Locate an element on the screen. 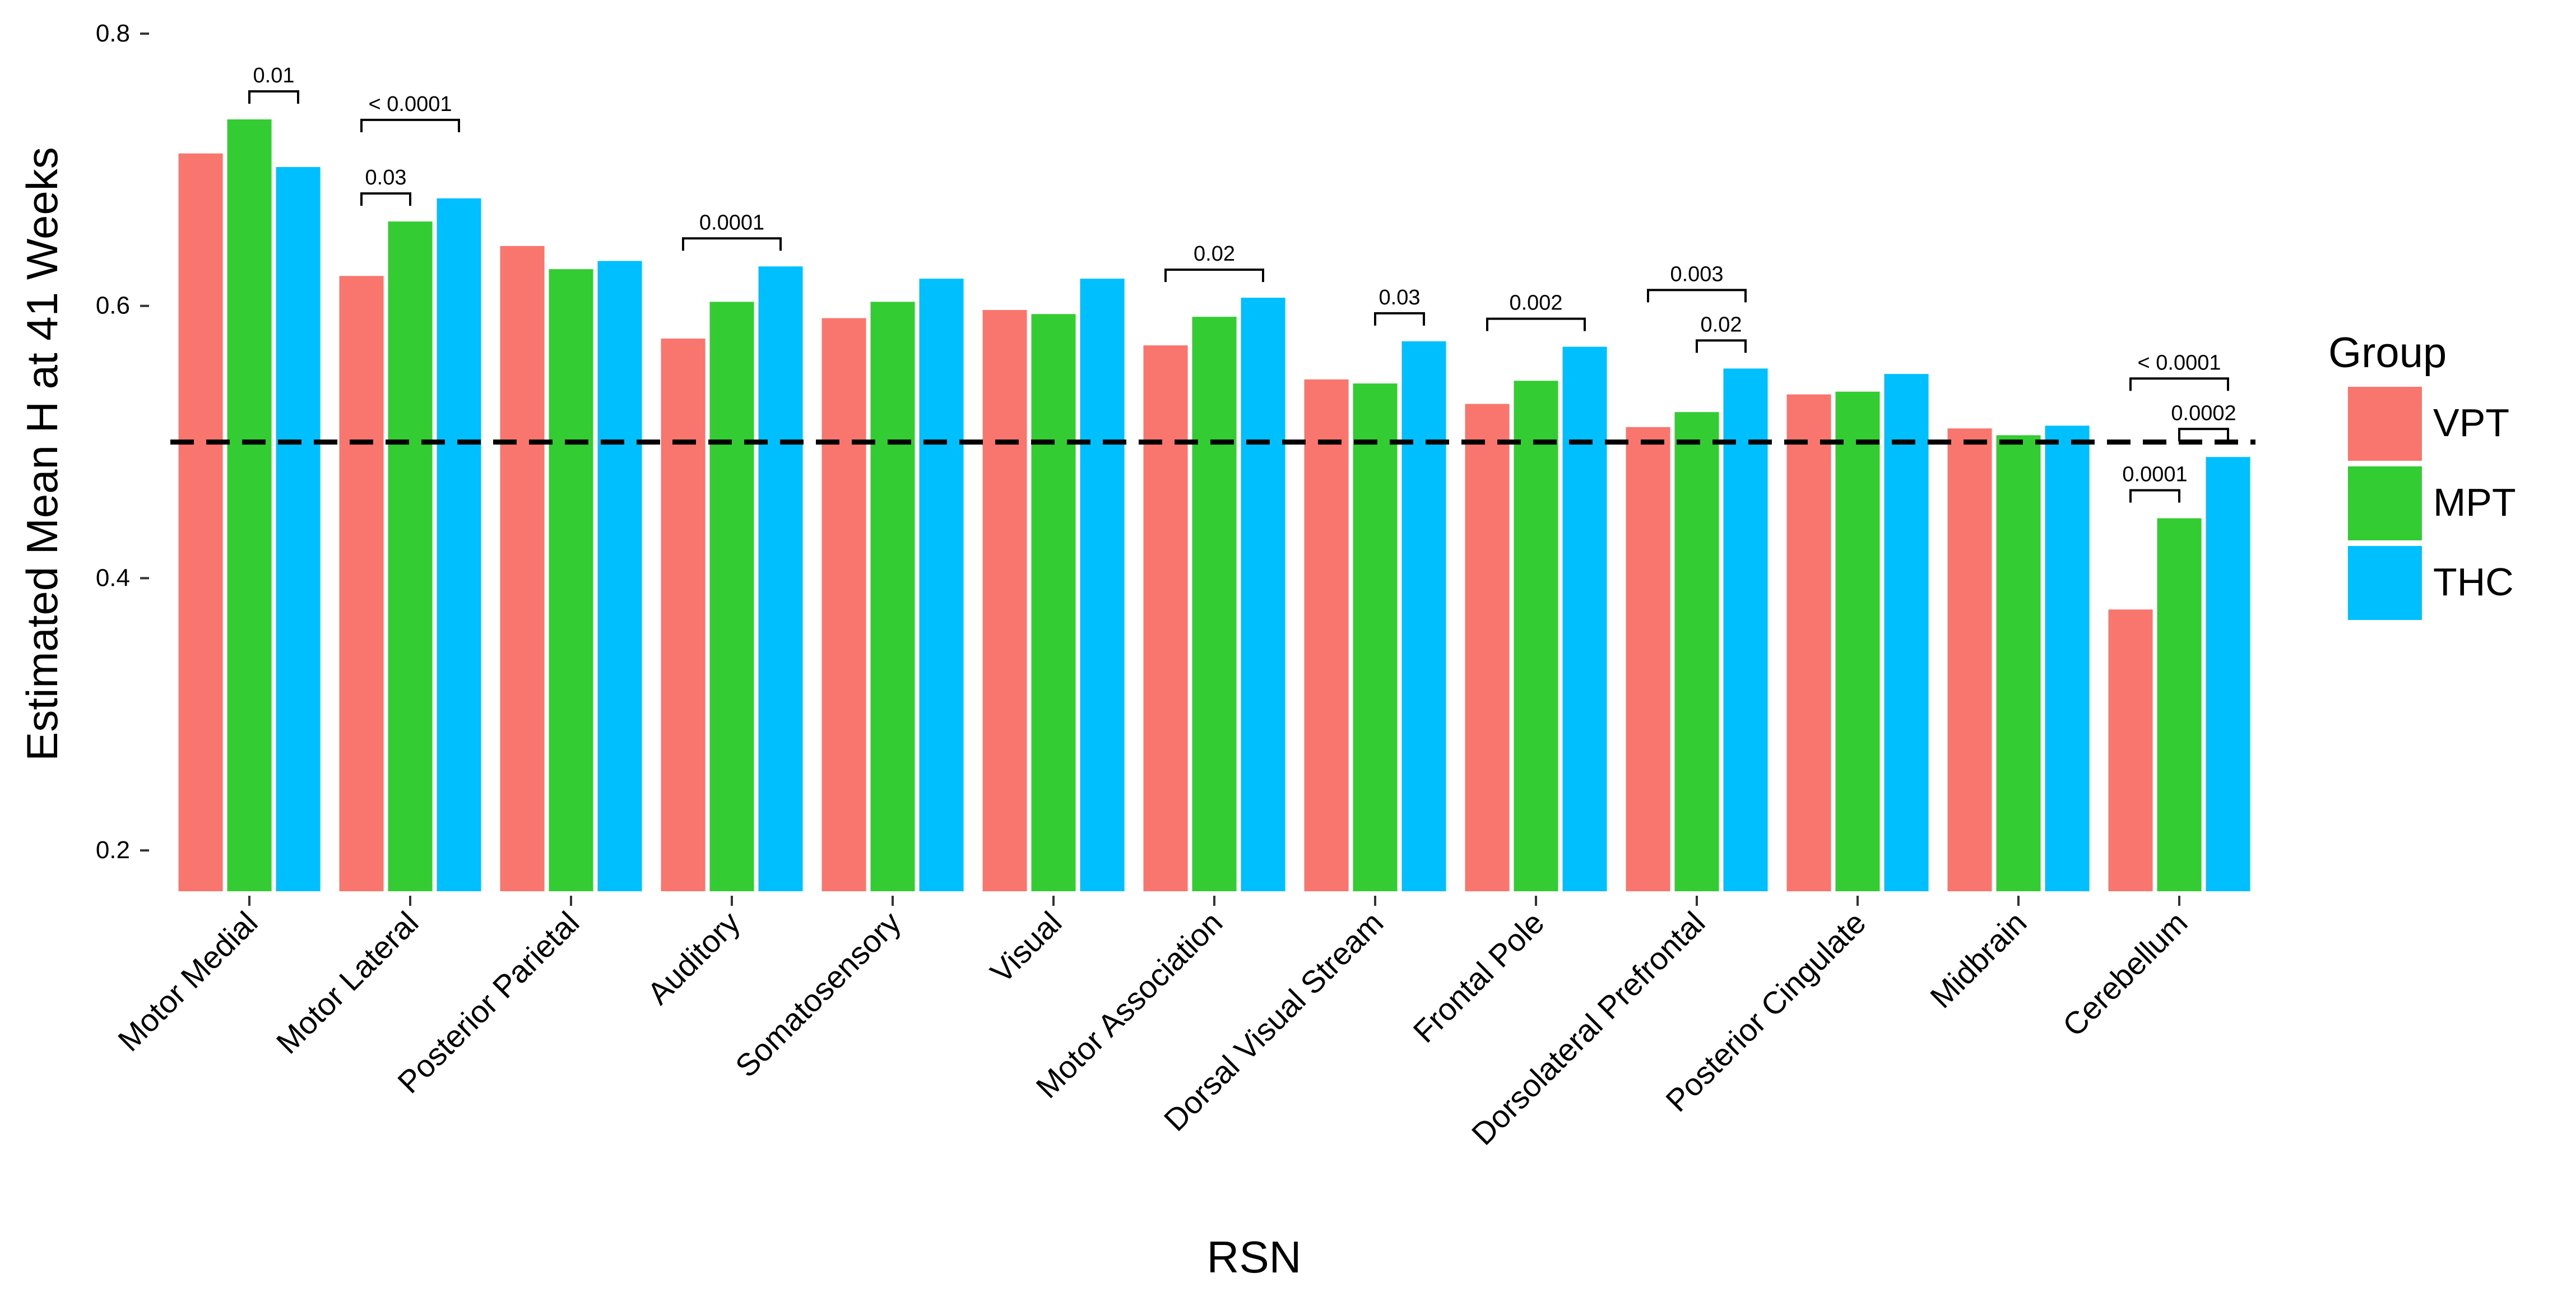  legend-title: Group is located at coordinates (2387, 353).